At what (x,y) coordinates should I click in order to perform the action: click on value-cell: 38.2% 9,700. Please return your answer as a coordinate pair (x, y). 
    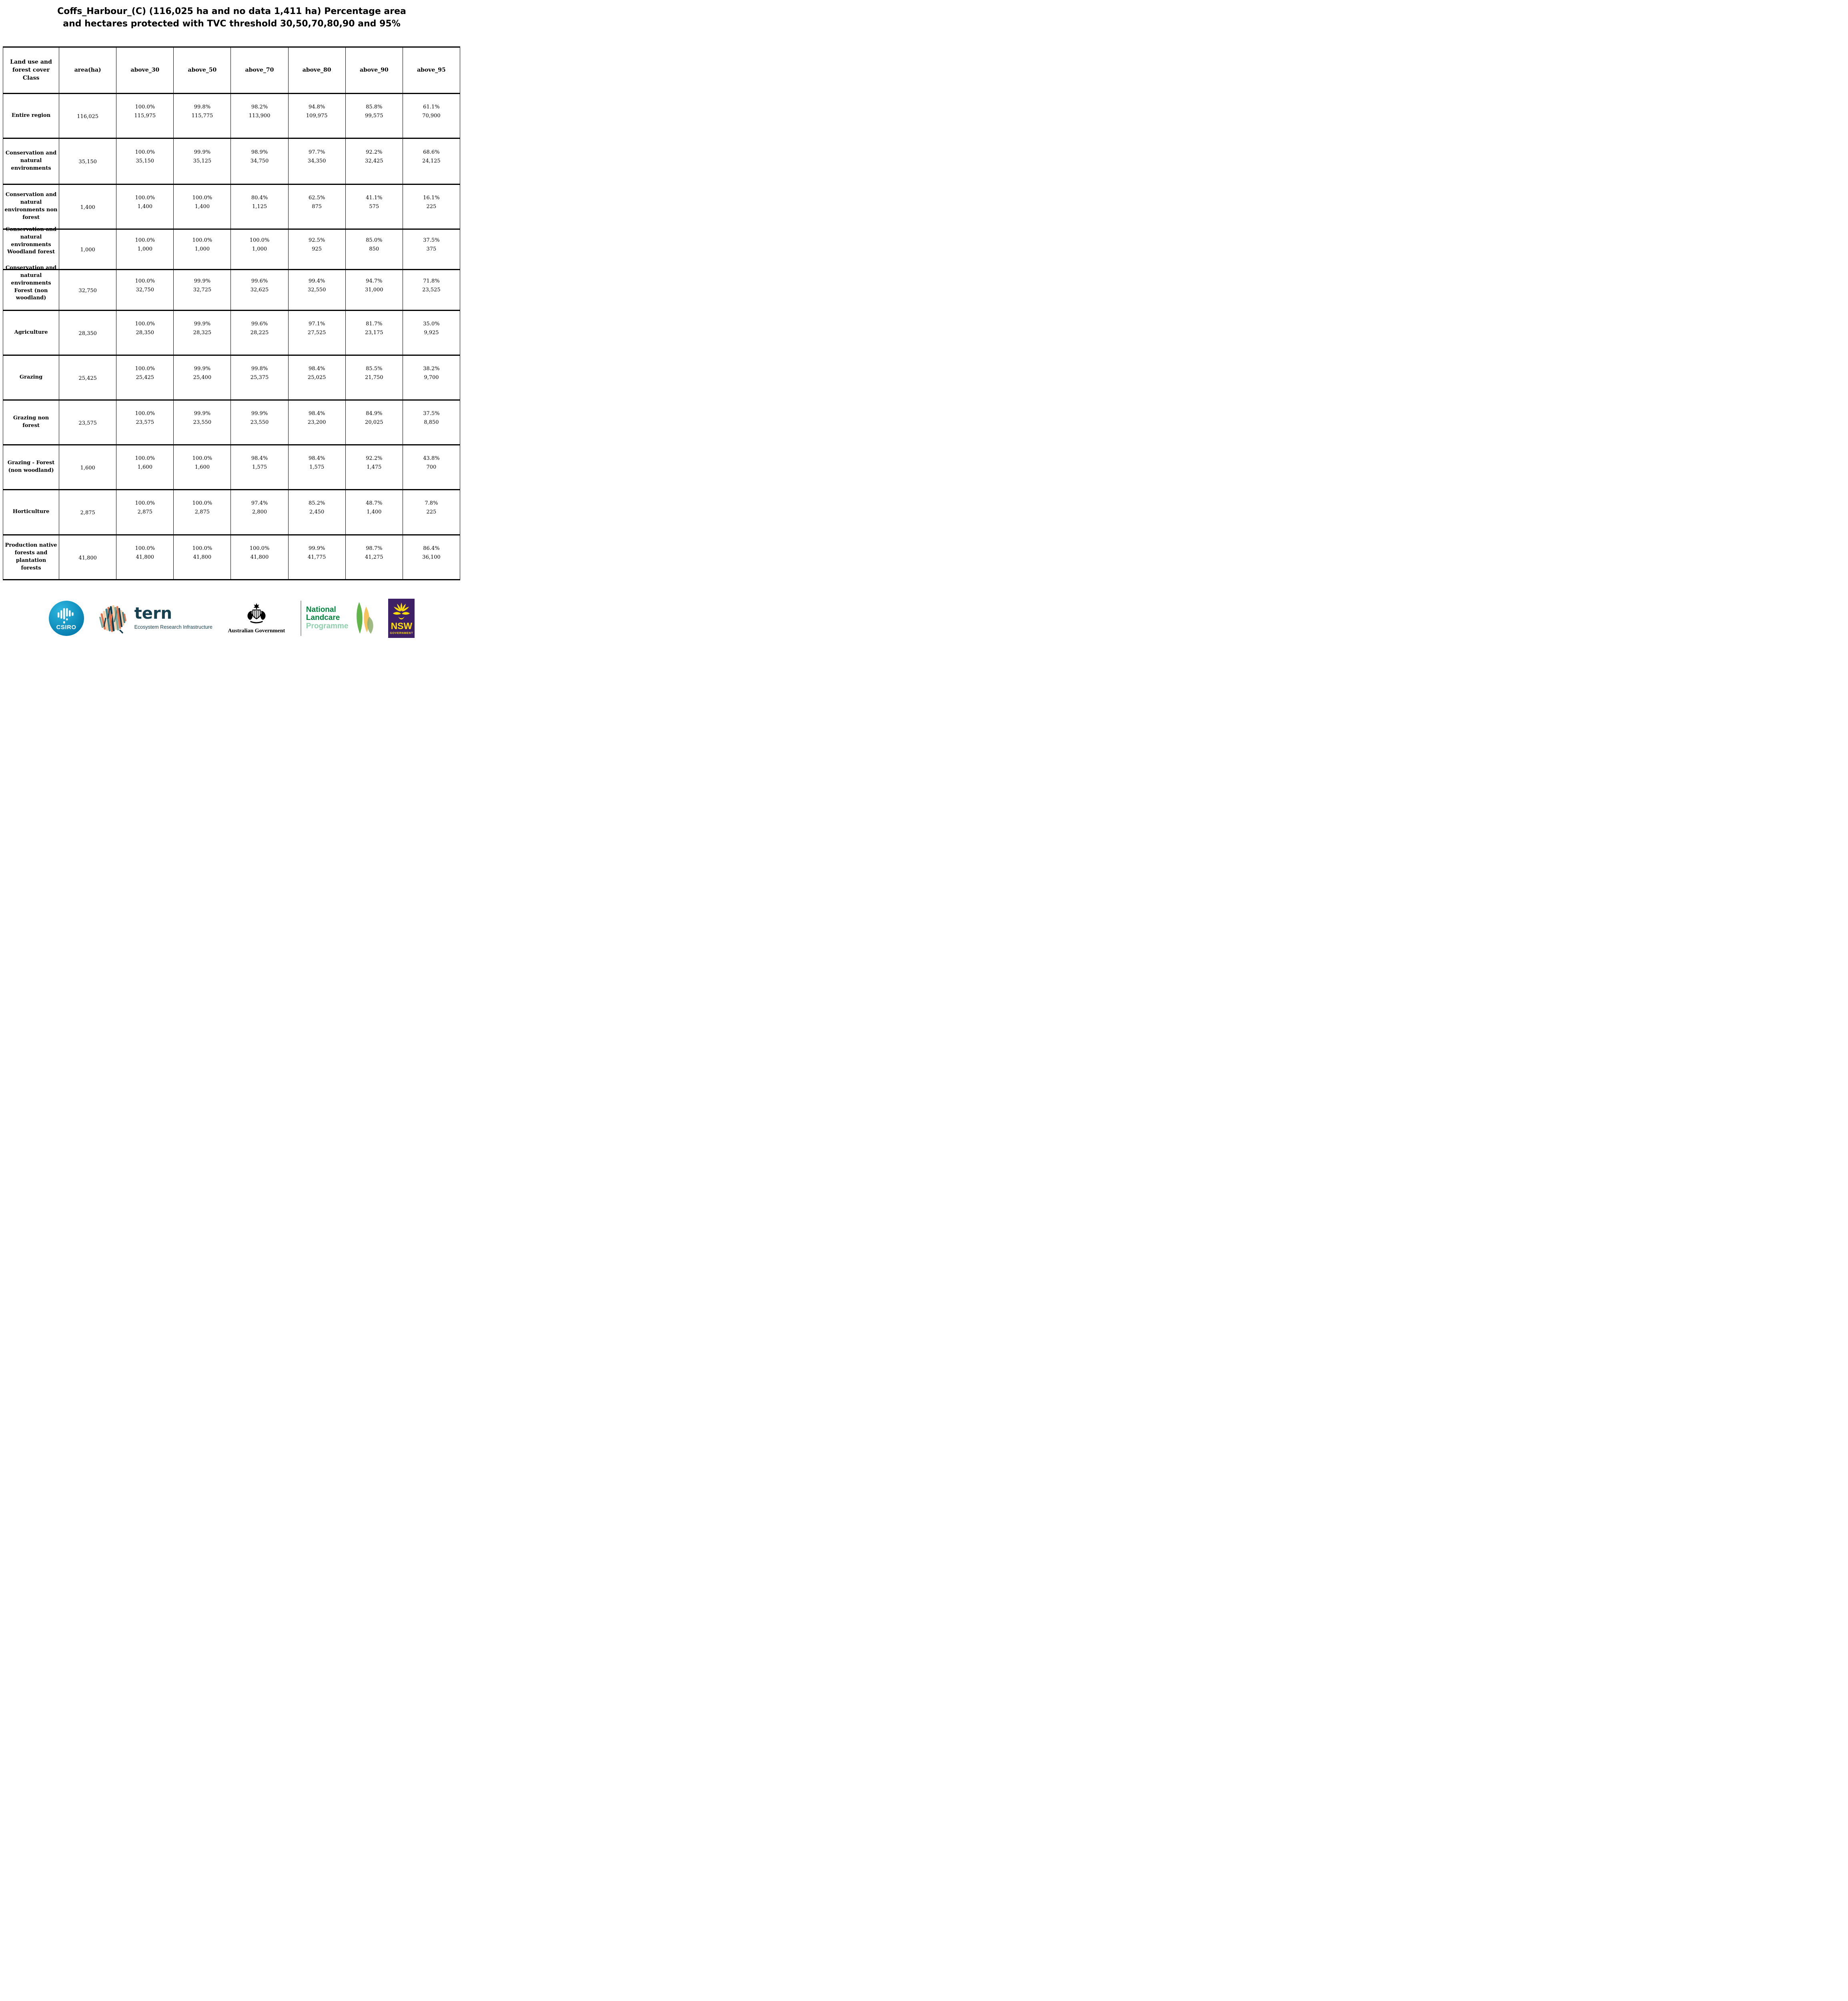
    Looking at the image, I should click on (431, 377).